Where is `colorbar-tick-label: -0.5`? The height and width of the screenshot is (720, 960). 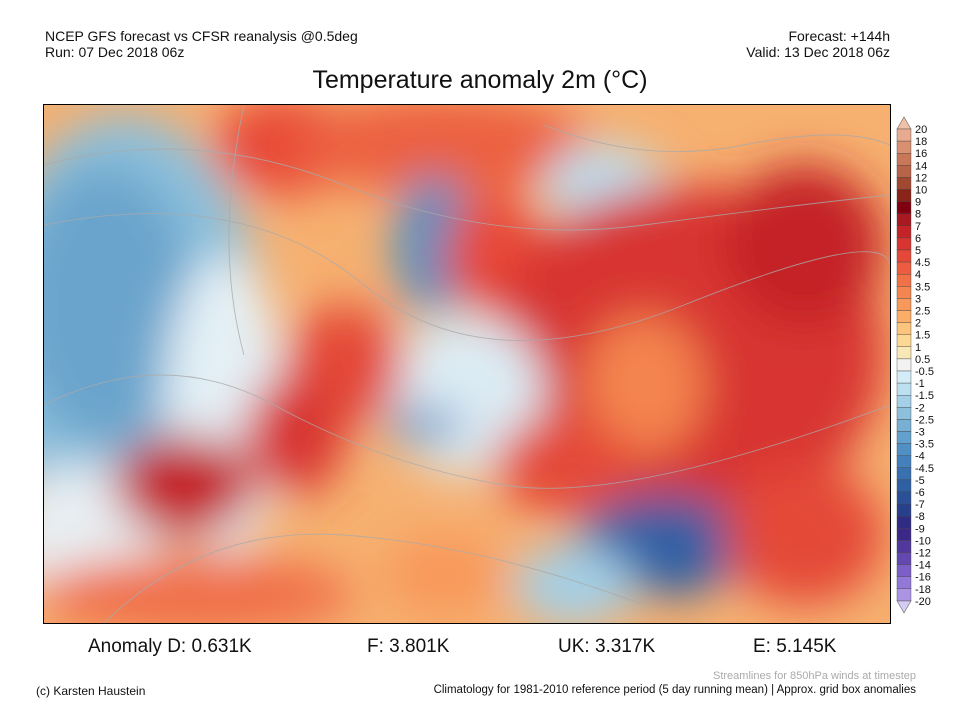
colorbar-tick-label: -0.5 is located at coordinates (924, 372).